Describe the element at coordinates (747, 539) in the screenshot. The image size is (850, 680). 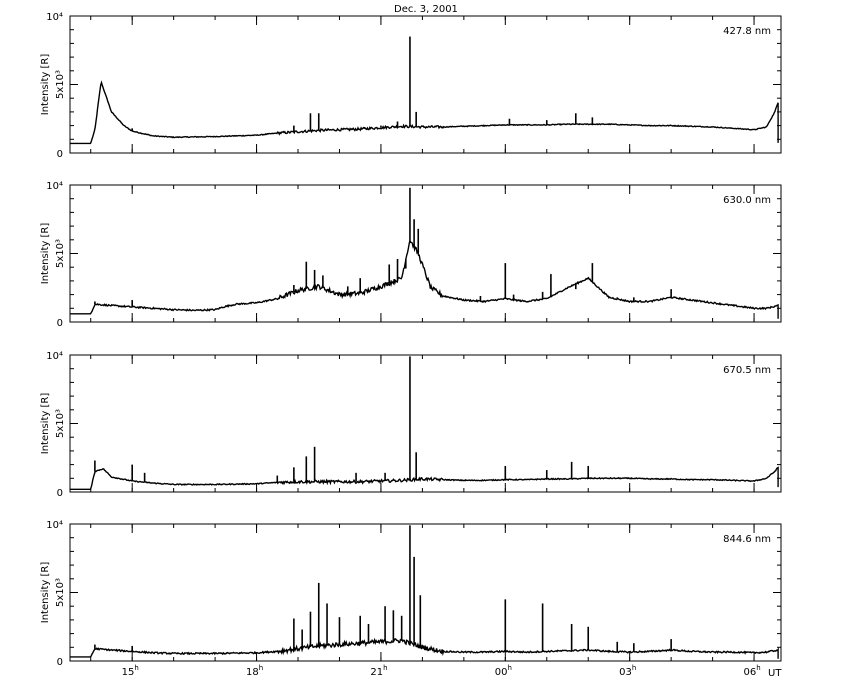
I see `wavelength-label: 844.6 nm` at that location.